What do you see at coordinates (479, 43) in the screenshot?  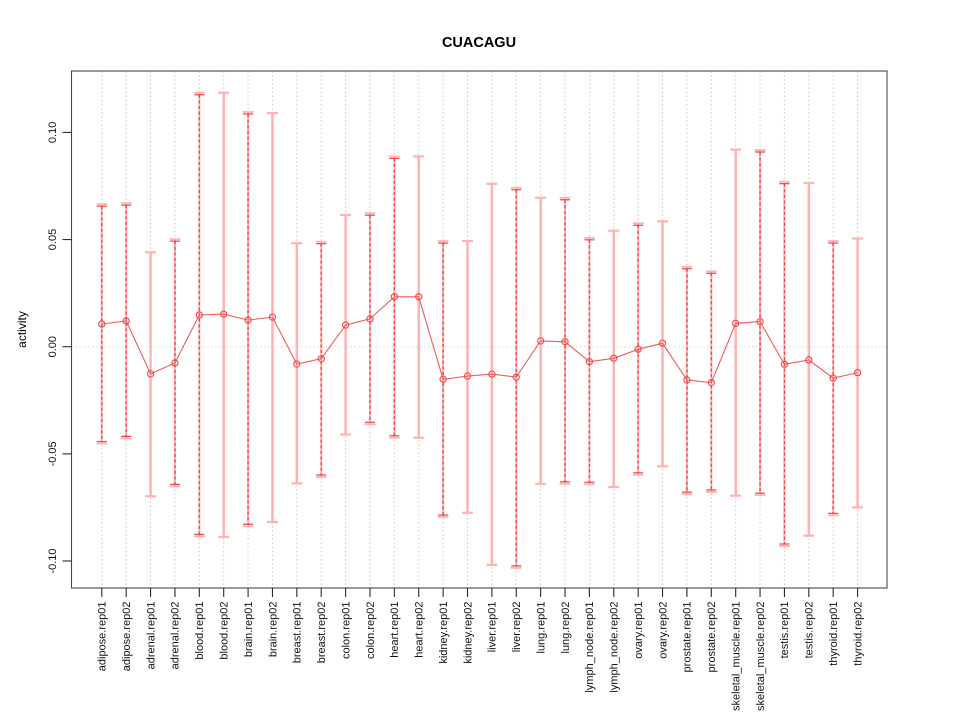 I see `chart-title: CUACAGU` at bounding box center [479, 43].